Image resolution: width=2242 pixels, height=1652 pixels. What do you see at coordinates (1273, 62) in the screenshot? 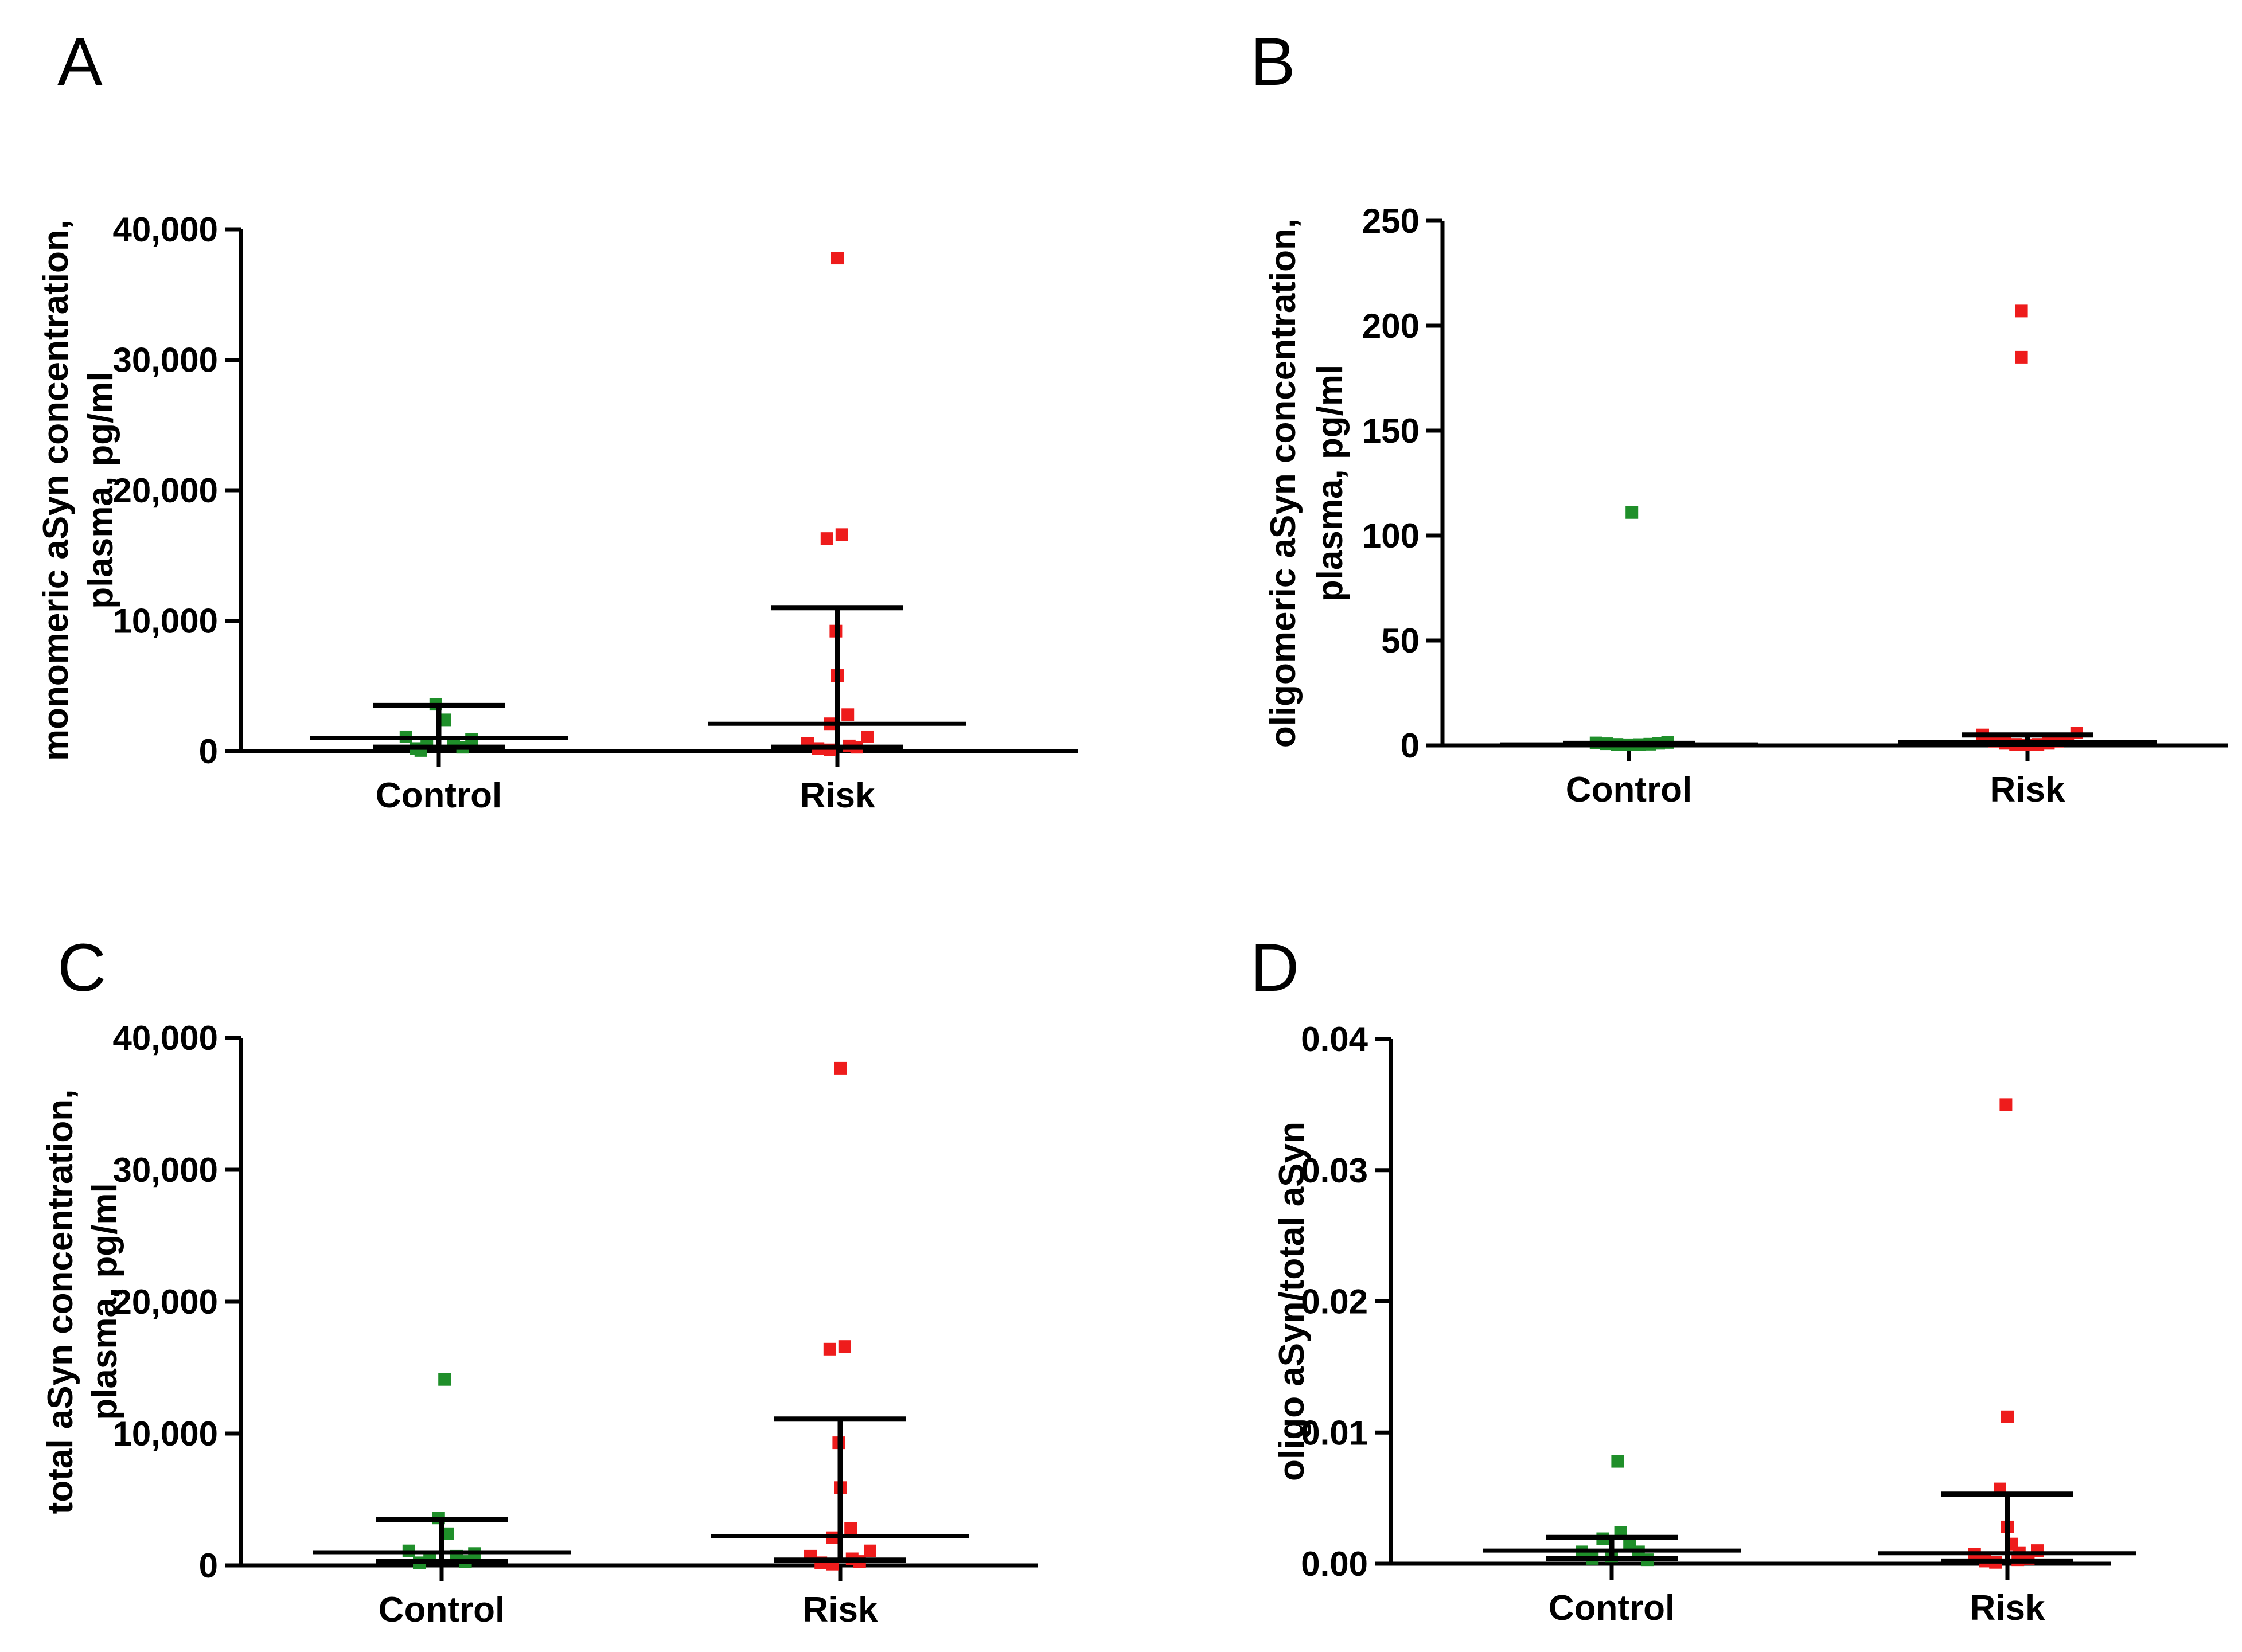
I see `panel-letter: B` at bounding box center [1273, 62].